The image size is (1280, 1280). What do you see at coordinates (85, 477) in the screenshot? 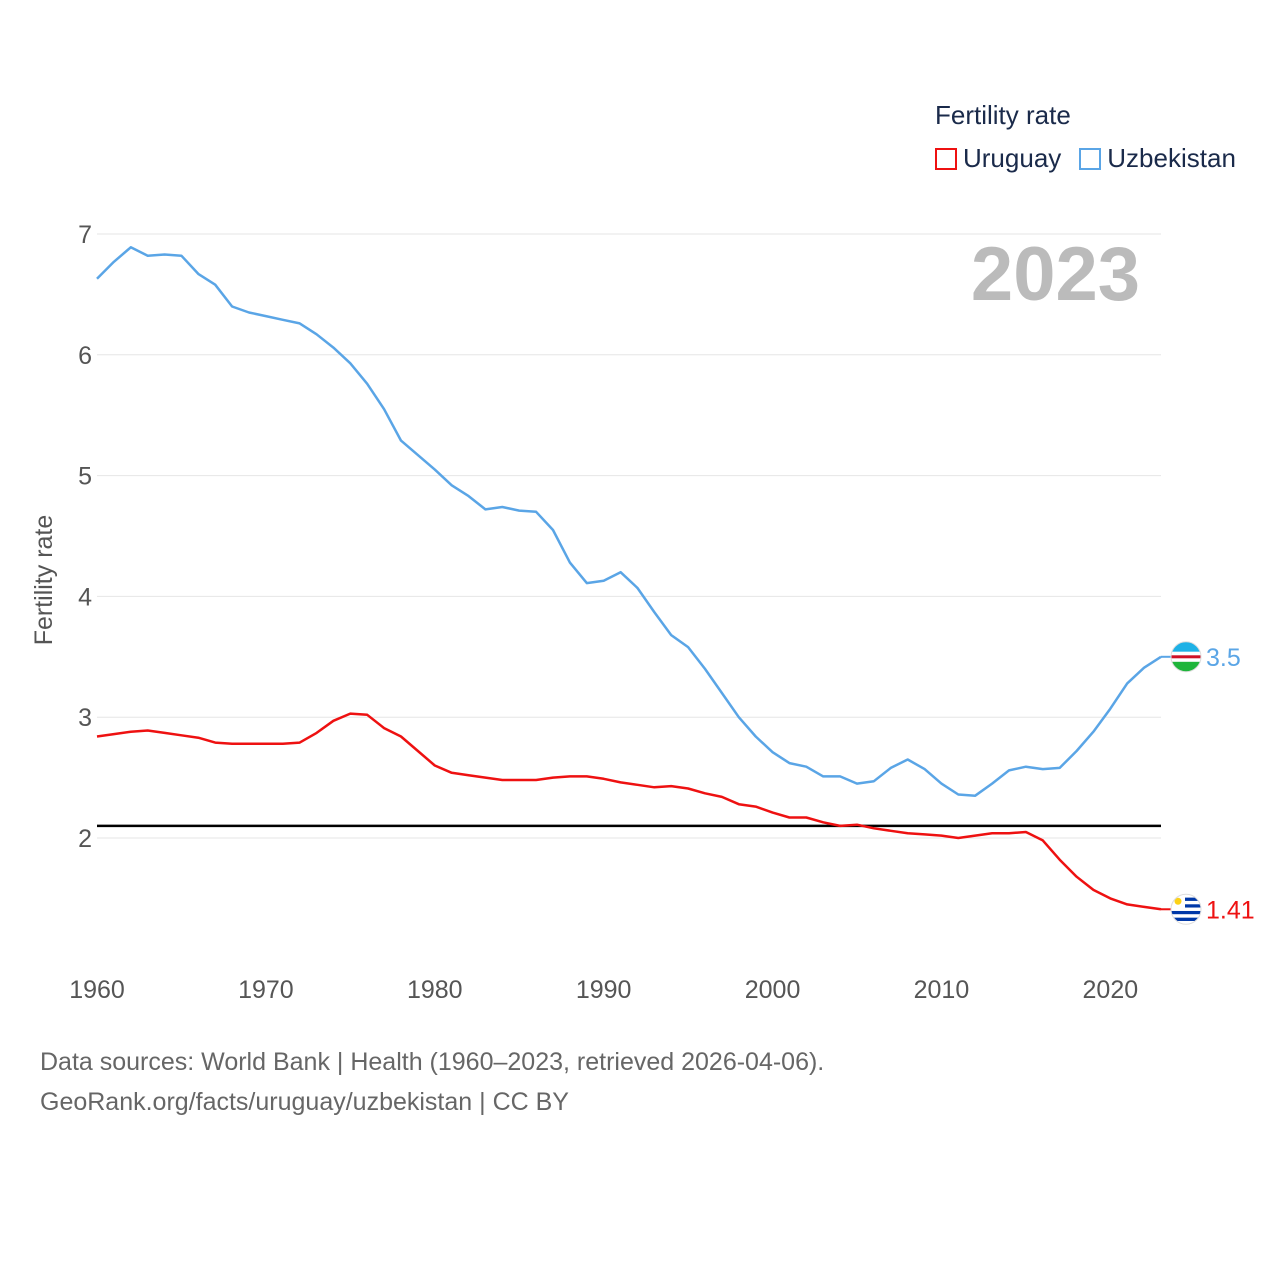
I see `y-tick-label-5: 5` at bounding box center [85, 477].